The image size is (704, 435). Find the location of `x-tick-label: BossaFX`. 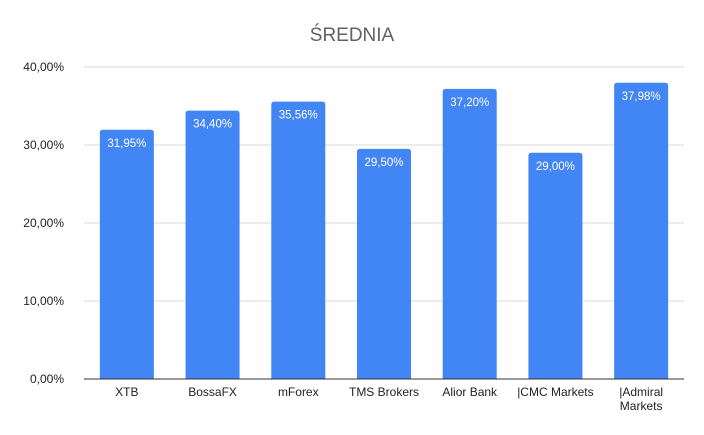

x-tick-label: BossaFX is located at coordinates (212, 392).